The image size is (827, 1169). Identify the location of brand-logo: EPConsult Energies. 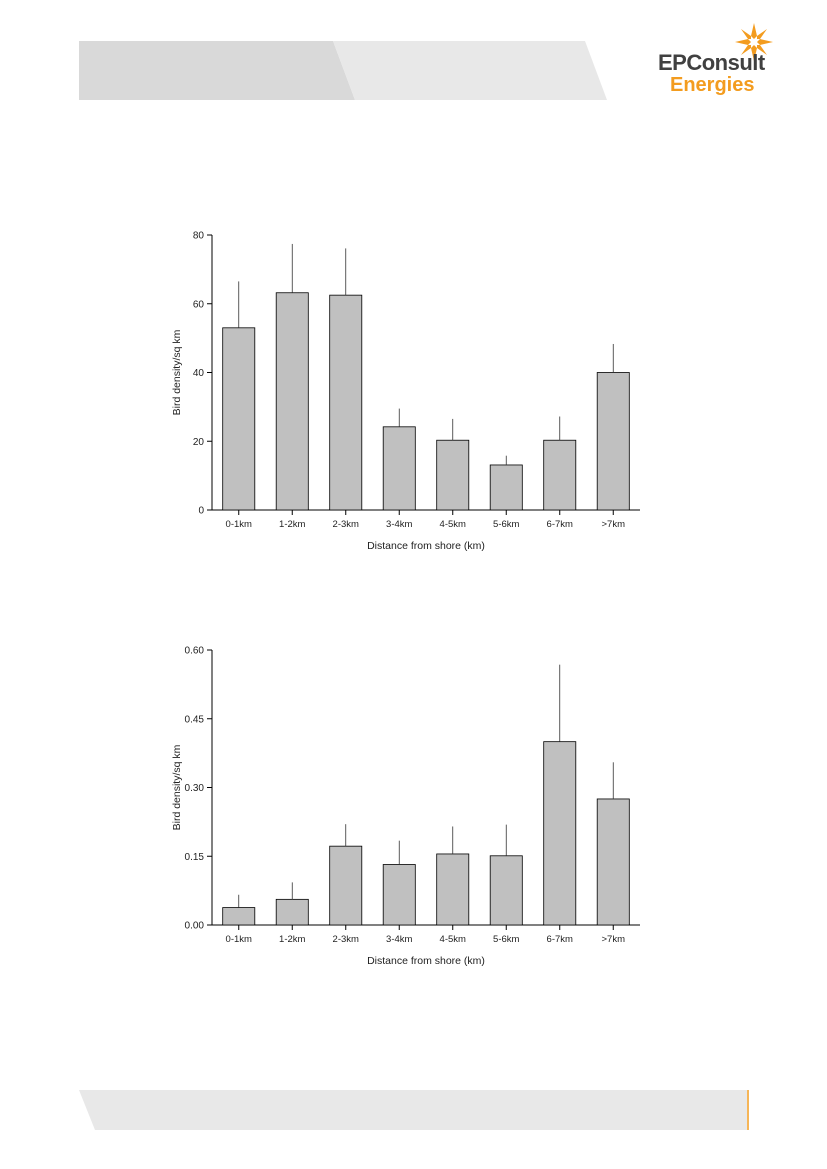
(715, 62).